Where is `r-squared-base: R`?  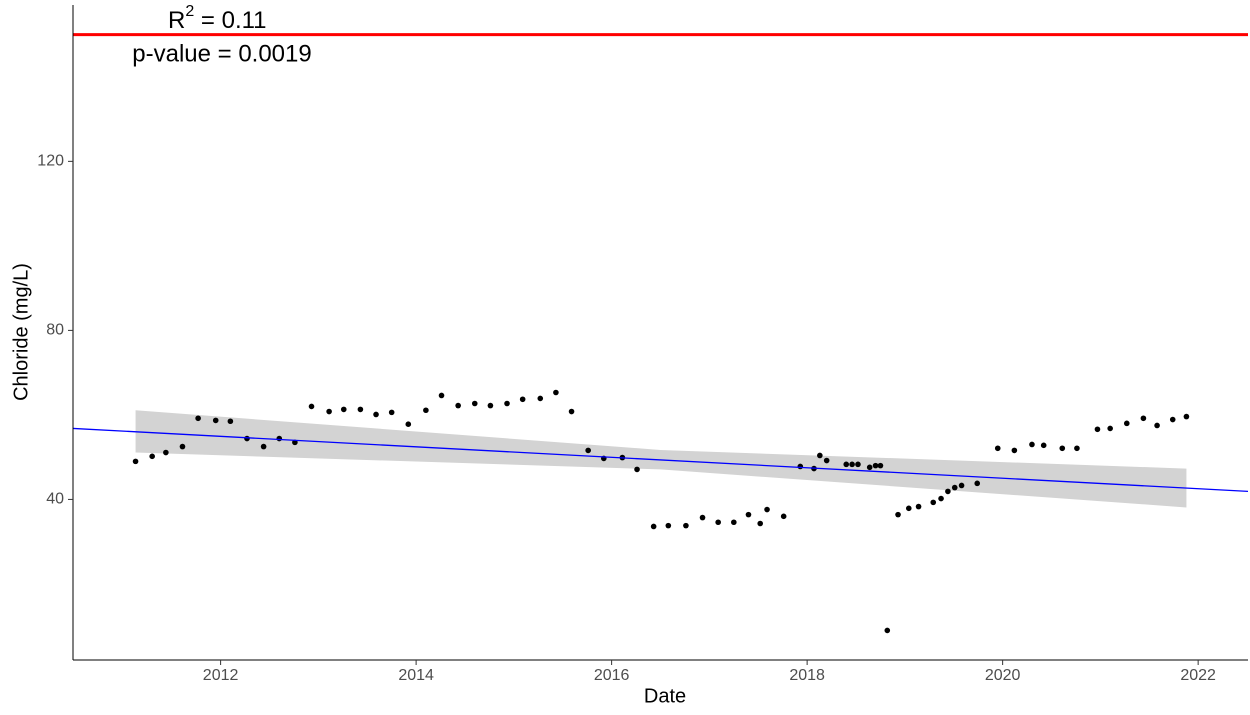
r-squared-base: R is located at coordinates (176, 20).